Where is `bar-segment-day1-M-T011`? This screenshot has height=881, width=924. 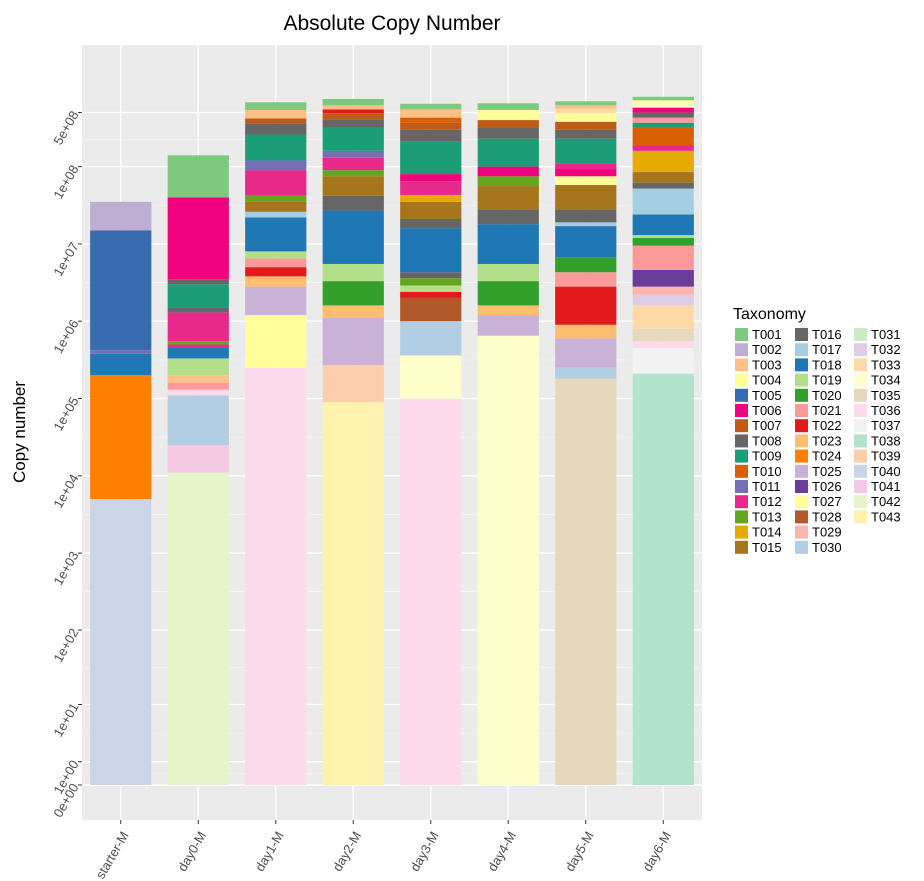
bar-segment-day1-M-T011 is located at coordinates (276, 165).